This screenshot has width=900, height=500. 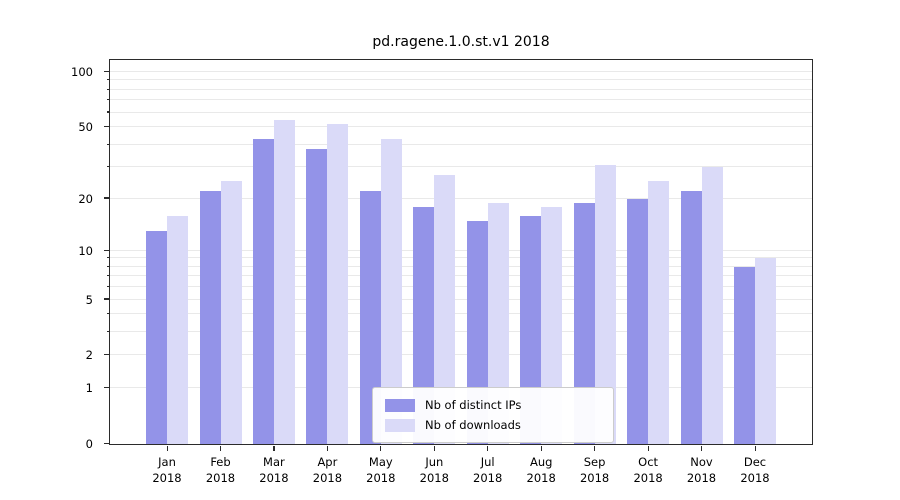 What do you see at coordinates (400, 405) in the screenshot?
I see `legend-swatch-distinct-ips` at bounding box center [400, 405].